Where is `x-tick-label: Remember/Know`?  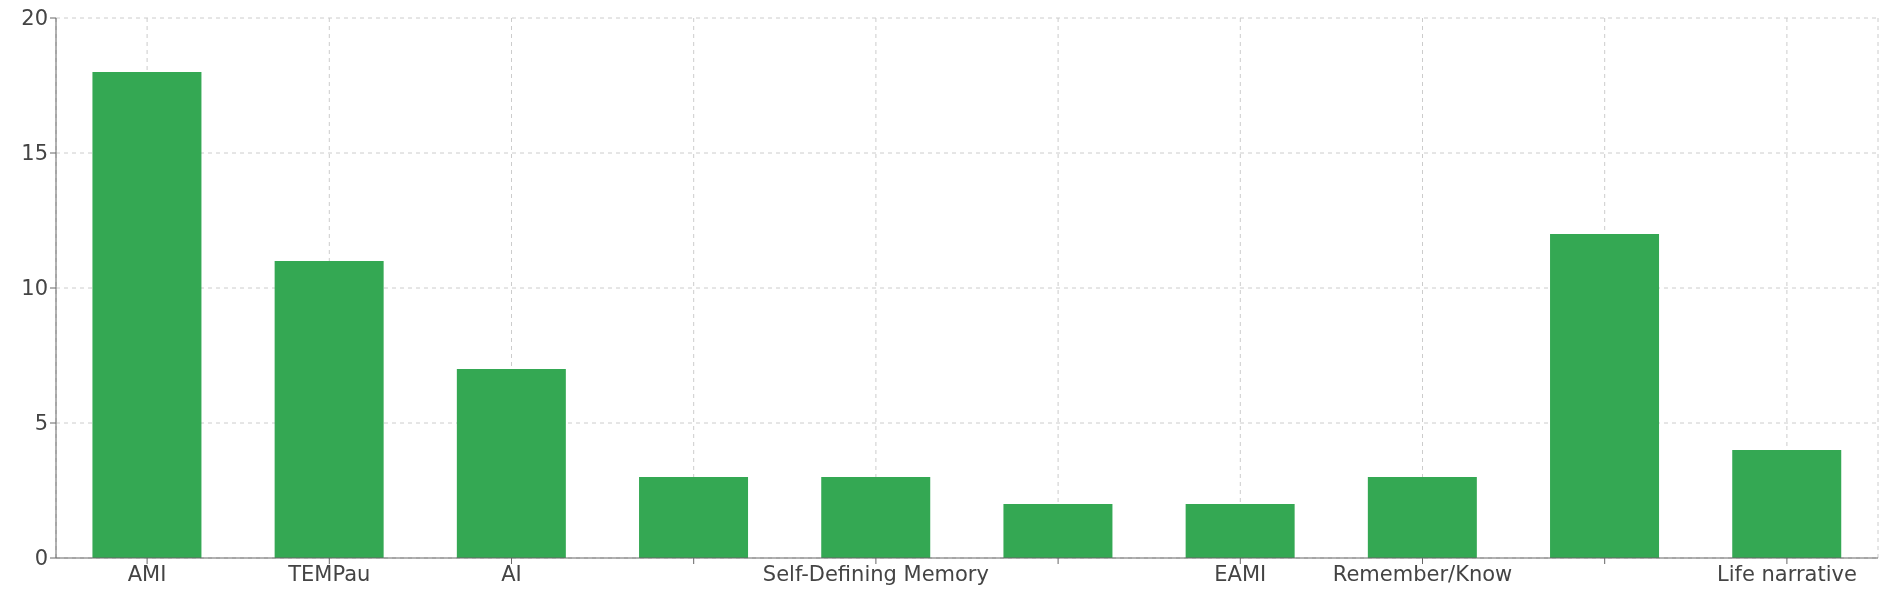
x-tick-label: Remember/Know is located at coordinates (1422, 573).